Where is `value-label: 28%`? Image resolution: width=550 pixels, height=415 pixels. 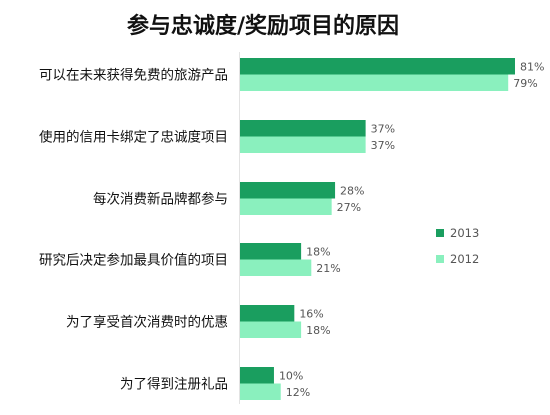
value-label: 28% is located at coordinates (352, 190).